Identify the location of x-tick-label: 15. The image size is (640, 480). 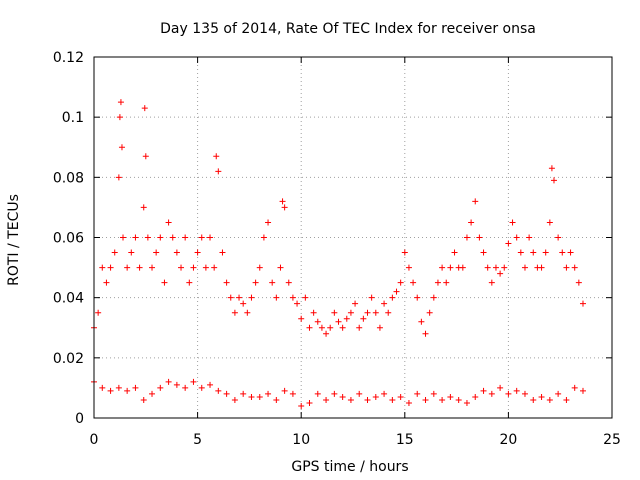
(405, 440).